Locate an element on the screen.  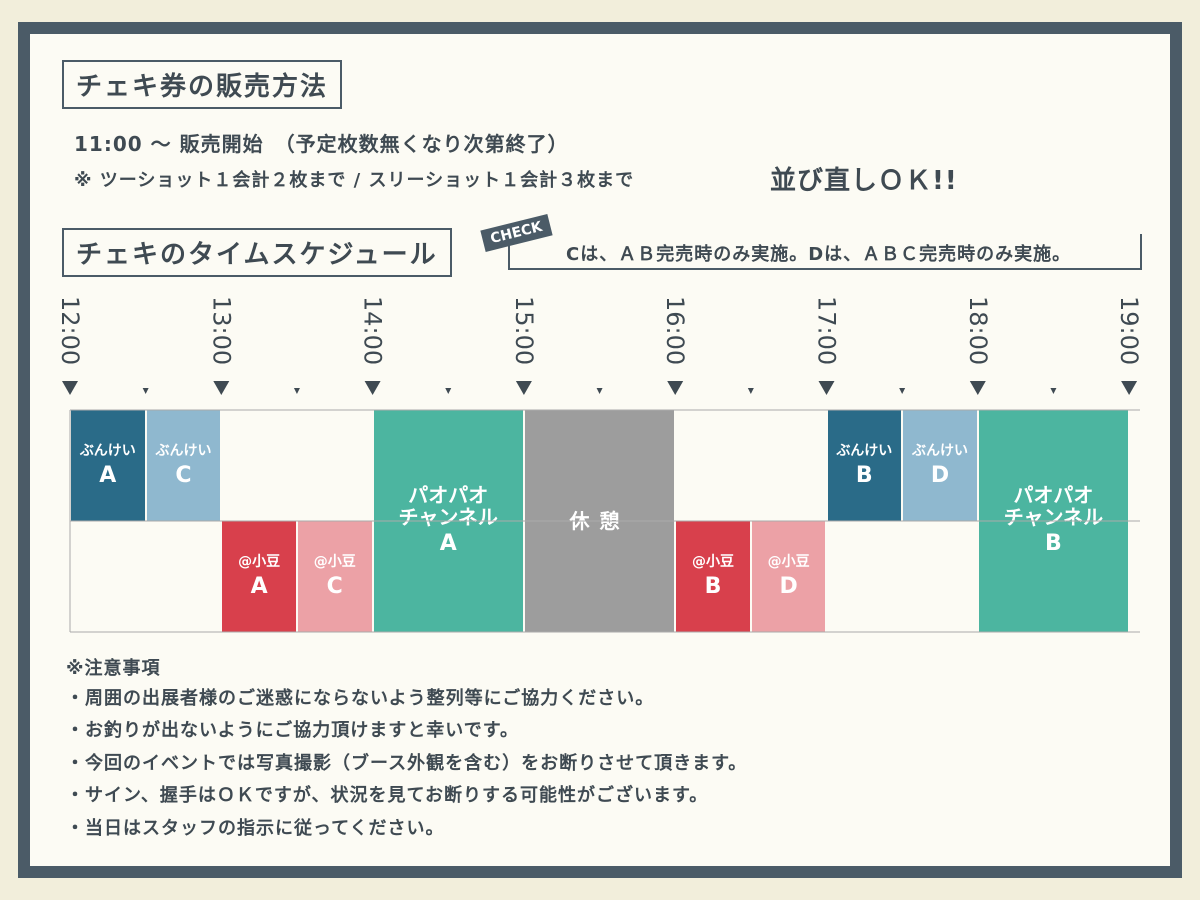
time-label: 13:00 is located at coordinates (221, 331).